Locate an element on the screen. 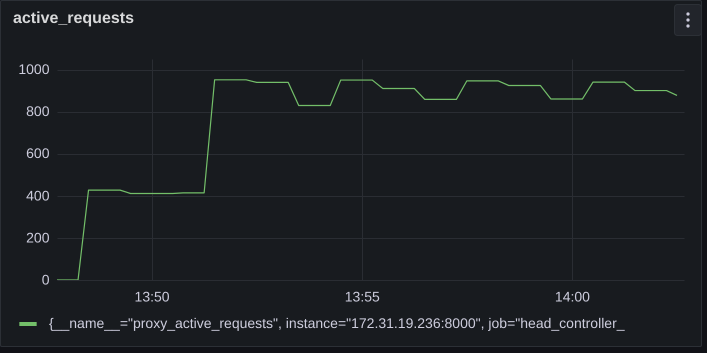 This screenshot has height=353, width=707. y-tick-label: 1000 is located at coordinates (34, 69).